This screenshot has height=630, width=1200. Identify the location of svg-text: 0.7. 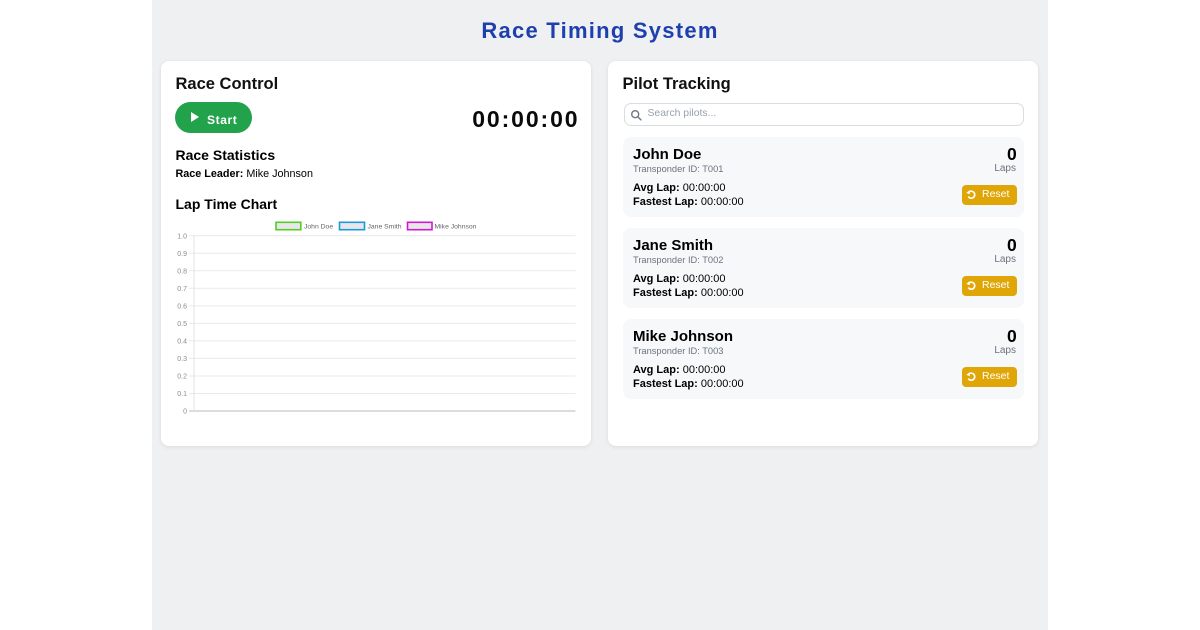
(182, 289).